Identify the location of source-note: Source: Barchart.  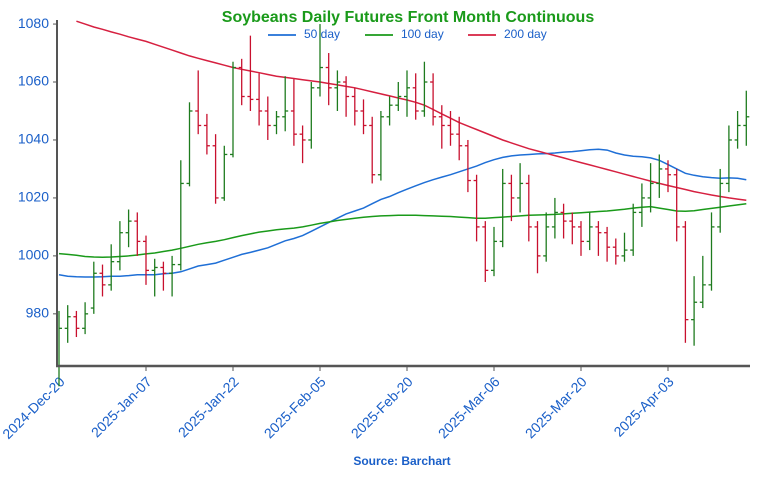
(401, 461).